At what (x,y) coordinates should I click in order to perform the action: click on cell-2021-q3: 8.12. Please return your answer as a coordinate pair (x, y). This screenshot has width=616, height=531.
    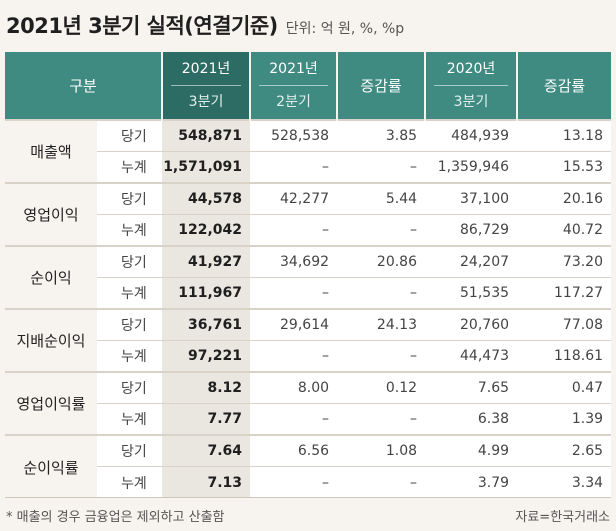
    Looking at the image, I should click on (206, 387).